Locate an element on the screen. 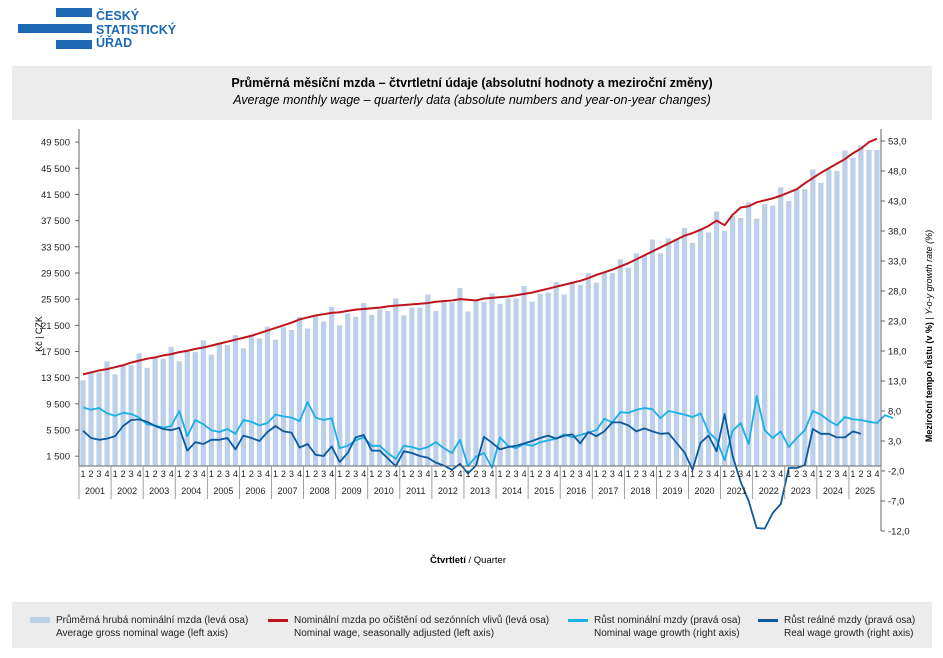 This screenshot has height=658, width=943. year-tick-label: 2002 is located at coordinates (127, 491).